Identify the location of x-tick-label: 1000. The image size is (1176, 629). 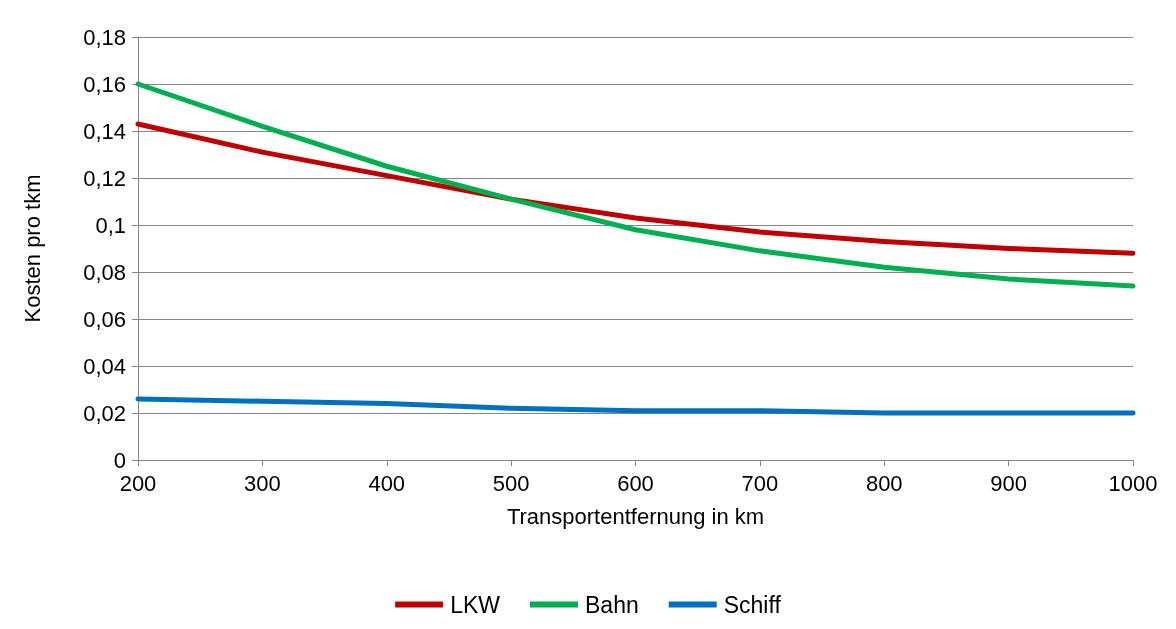
(1133, 483).